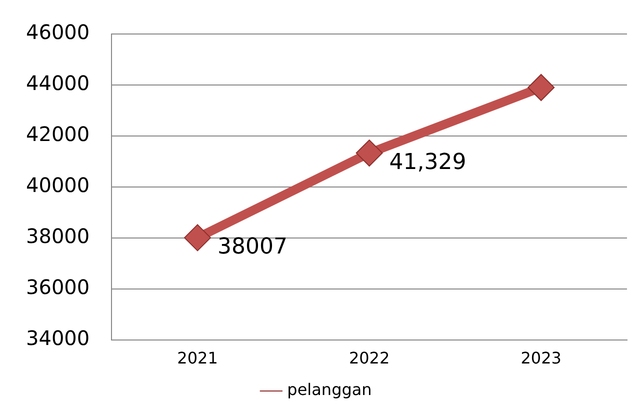  What do you see at coordinates (58, 185) in the screenshot?
I see `y-tick-label: 40000` at bounding box center [58, 185].